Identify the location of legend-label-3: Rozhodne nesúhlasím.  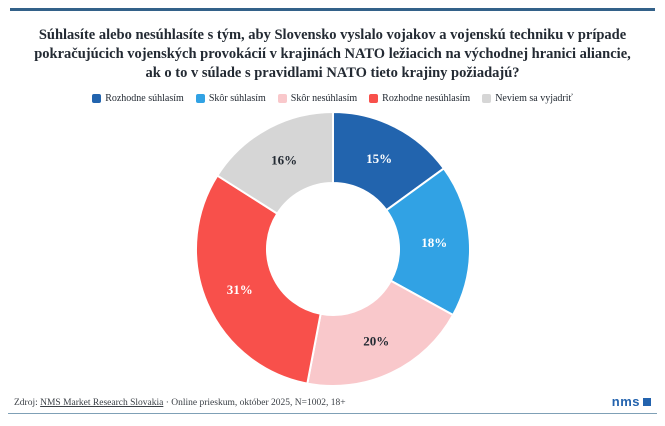
(426, 99).